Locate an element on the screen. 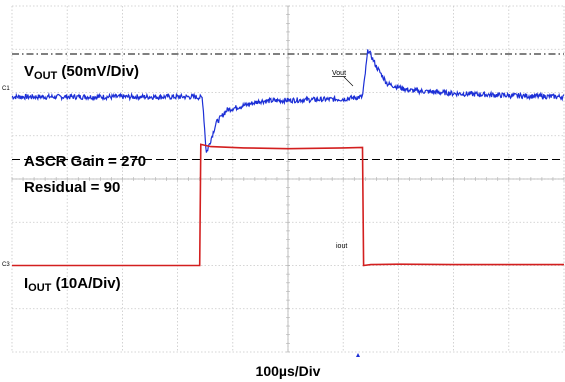  iout-label: IOUT (10A/Div) is located at coordinates (72, 284).